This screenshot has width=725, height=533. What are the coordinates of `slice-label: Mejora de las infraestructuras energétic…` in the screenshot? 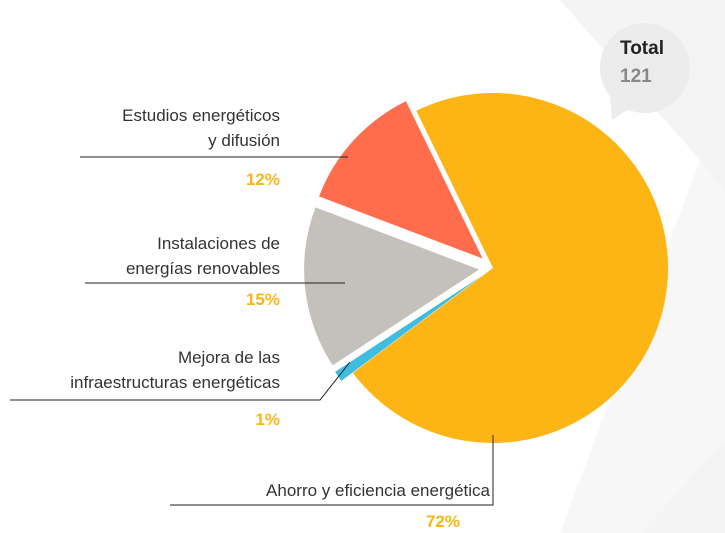 It's located at (175, 370).